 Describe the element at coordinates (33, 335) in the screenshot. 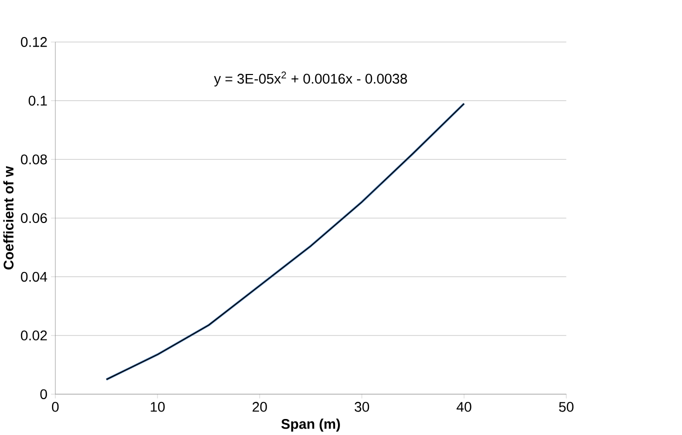

I see `y-tick-label: 0.02` at that location.